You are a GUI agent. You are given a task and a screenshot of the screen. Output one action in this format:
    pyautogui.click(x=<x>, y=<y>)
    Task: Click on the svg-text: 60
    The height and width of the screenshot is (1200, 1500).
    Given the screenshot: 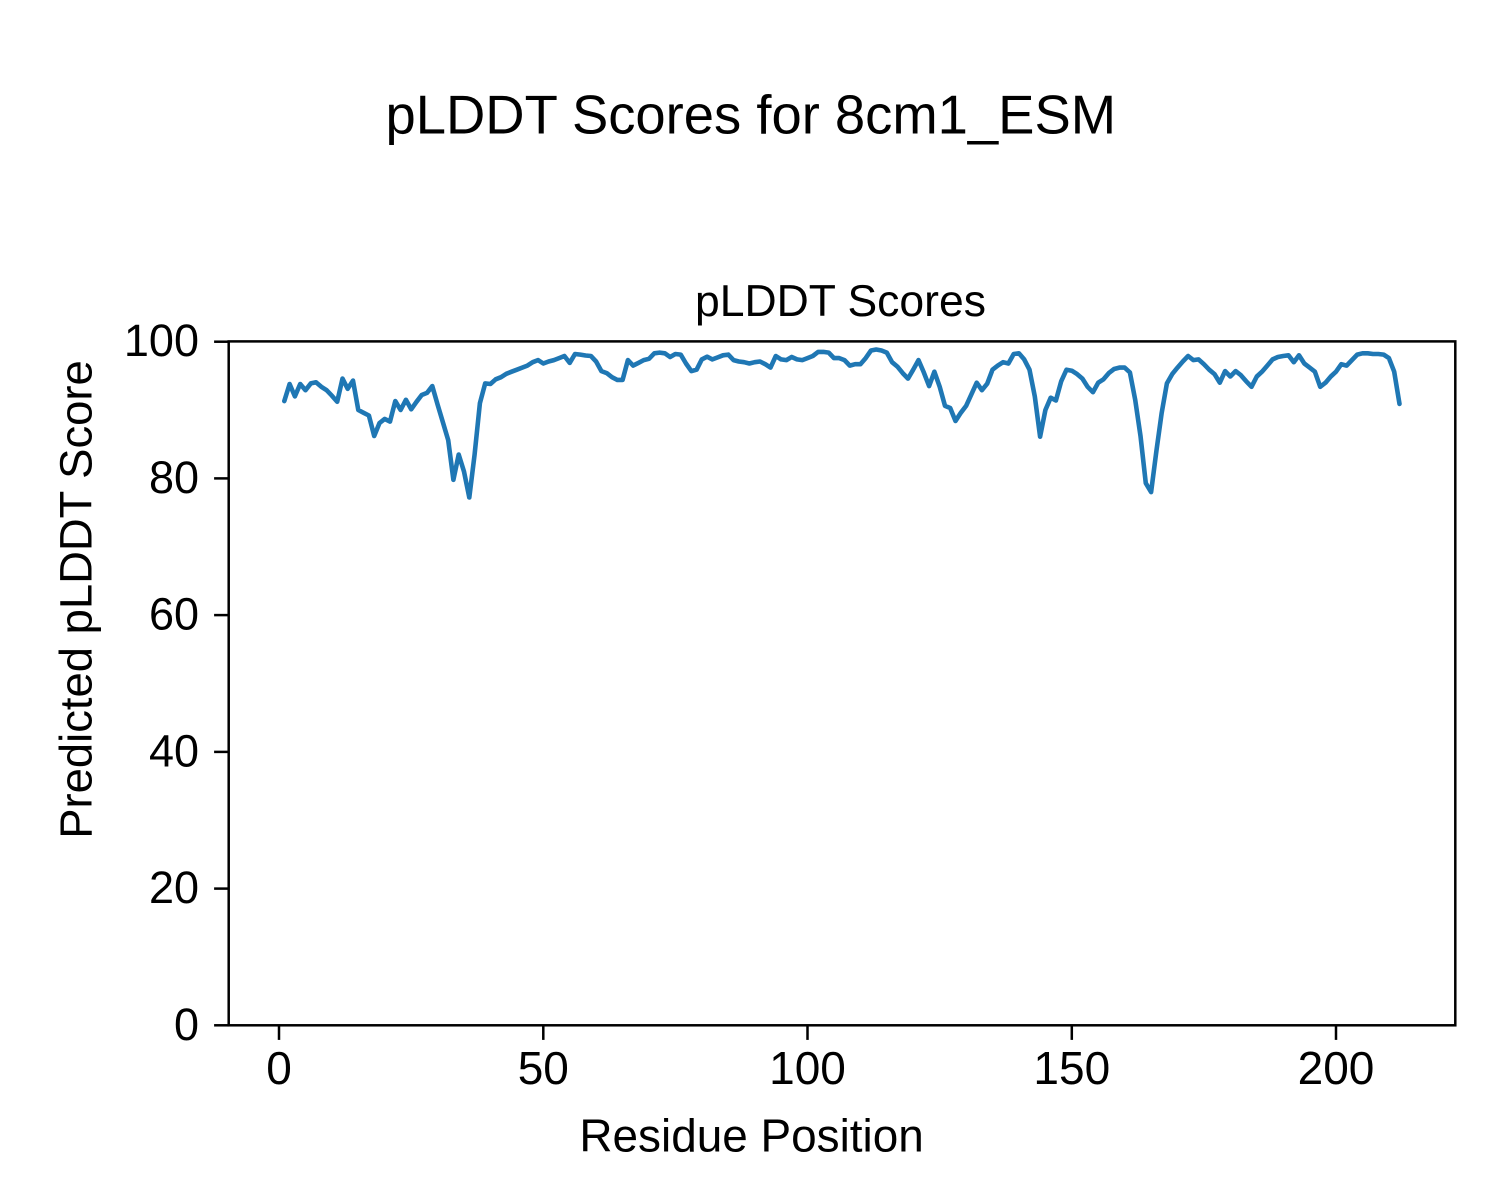 What is the action you would take?
    pyautogui.click(x=174, y=614)
    